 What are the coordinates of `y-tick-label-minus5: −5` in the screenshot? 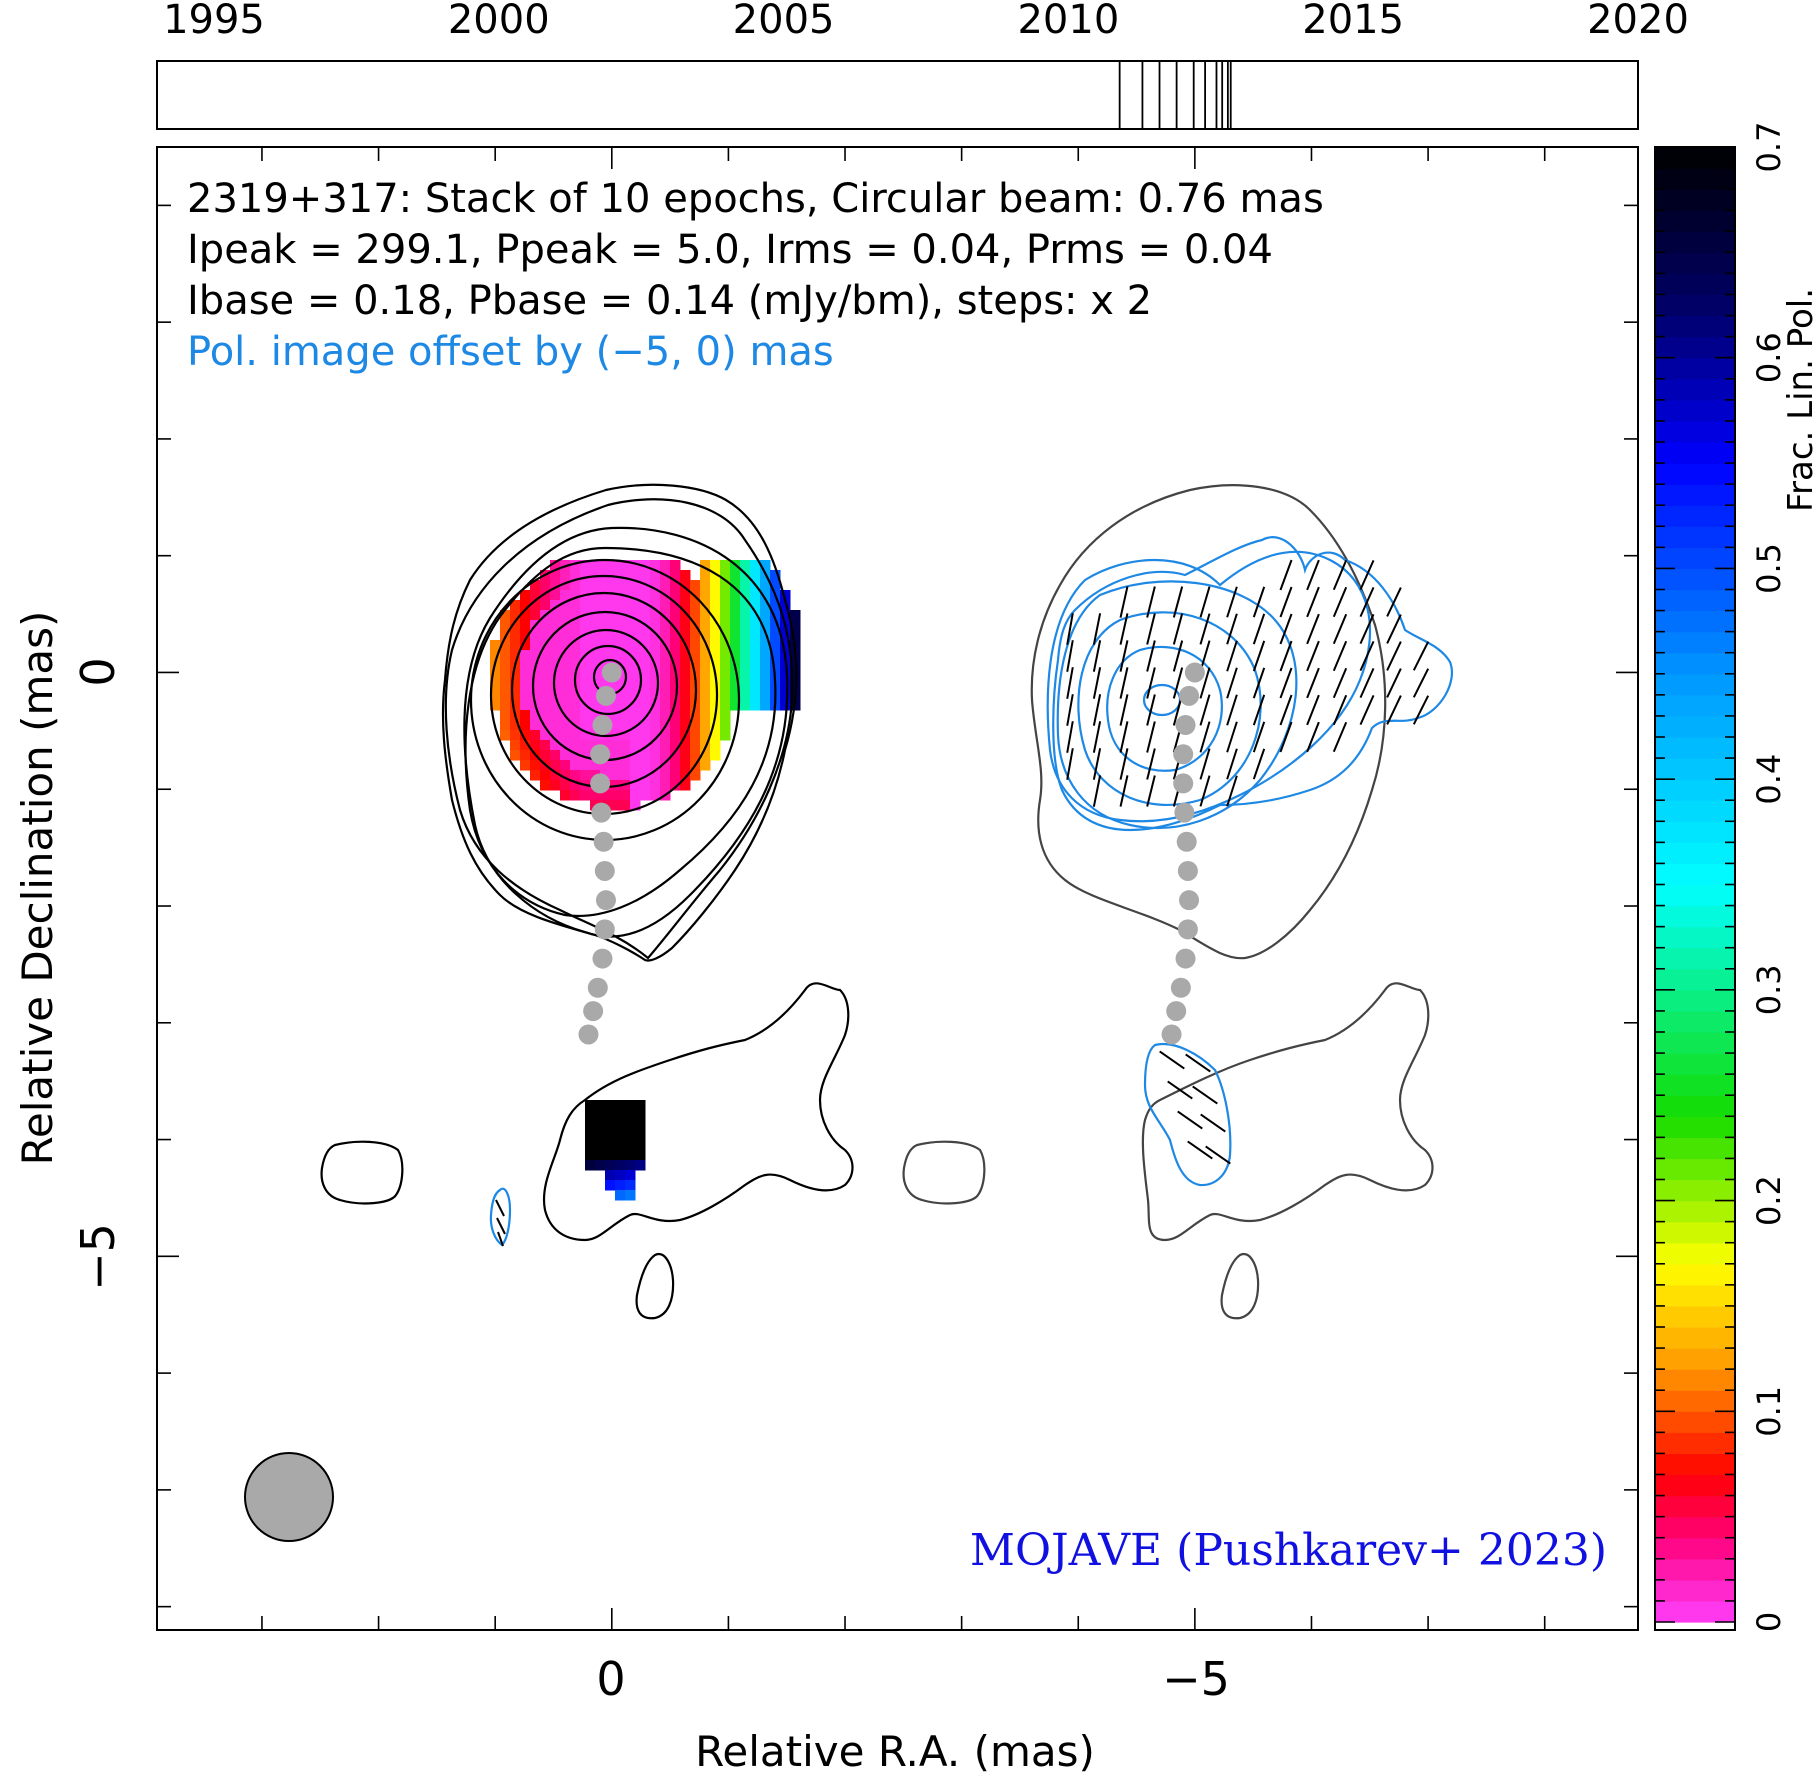 It's located at (98, 1257).